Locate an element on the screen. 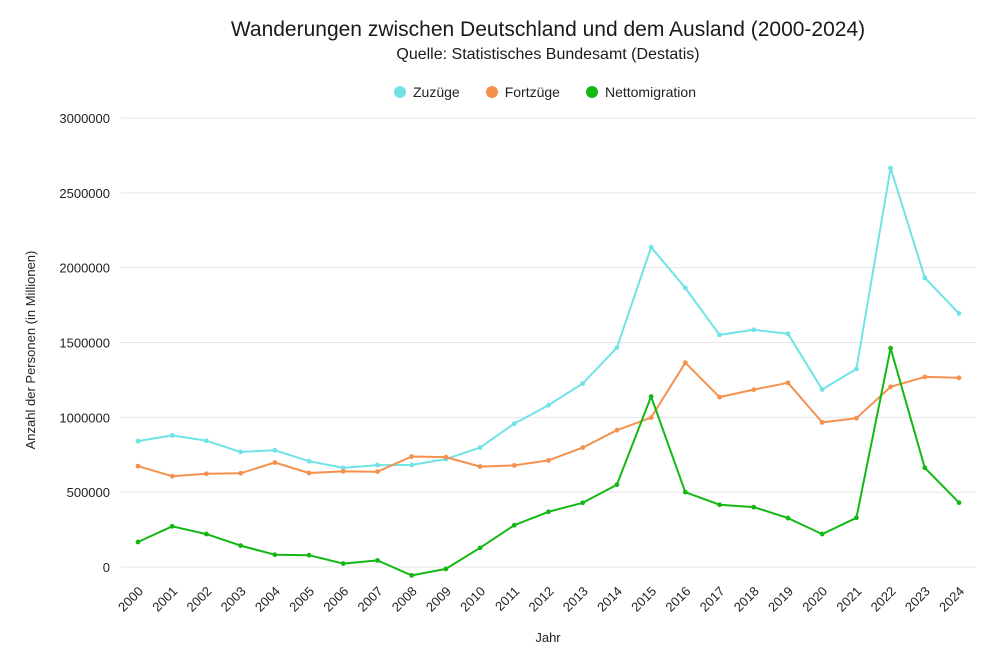 The height and width of the screenshot is (667, 1000). x-tick-label: 2023 is located at coordinates (917, 599).